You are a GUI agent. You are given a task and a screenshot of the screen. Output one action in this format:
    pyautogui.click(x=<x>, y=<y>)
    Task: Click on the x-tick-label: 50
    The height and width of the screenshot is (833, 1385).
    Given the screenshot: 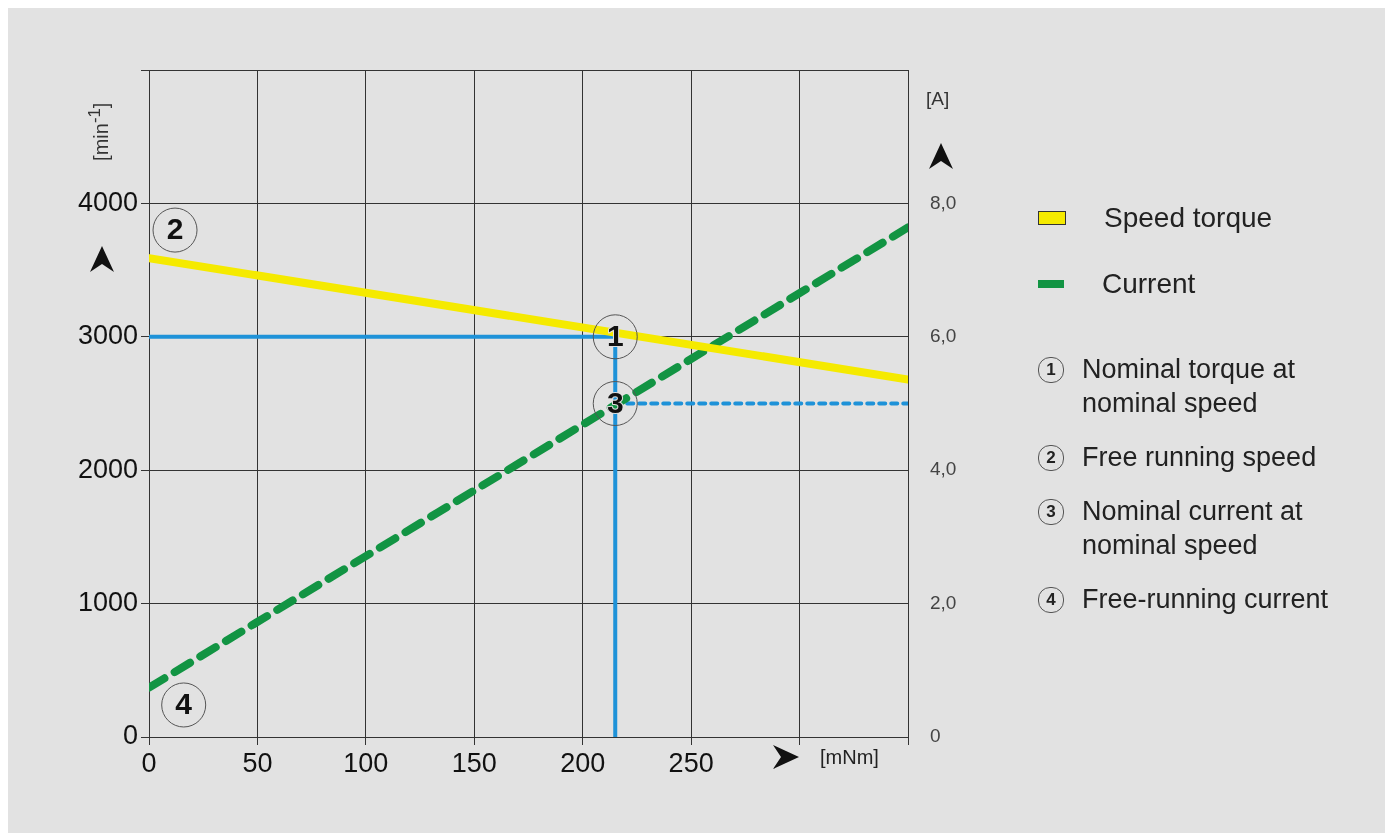 What is the action you would take?
    pyautogui.click(x=257, y=762)
    